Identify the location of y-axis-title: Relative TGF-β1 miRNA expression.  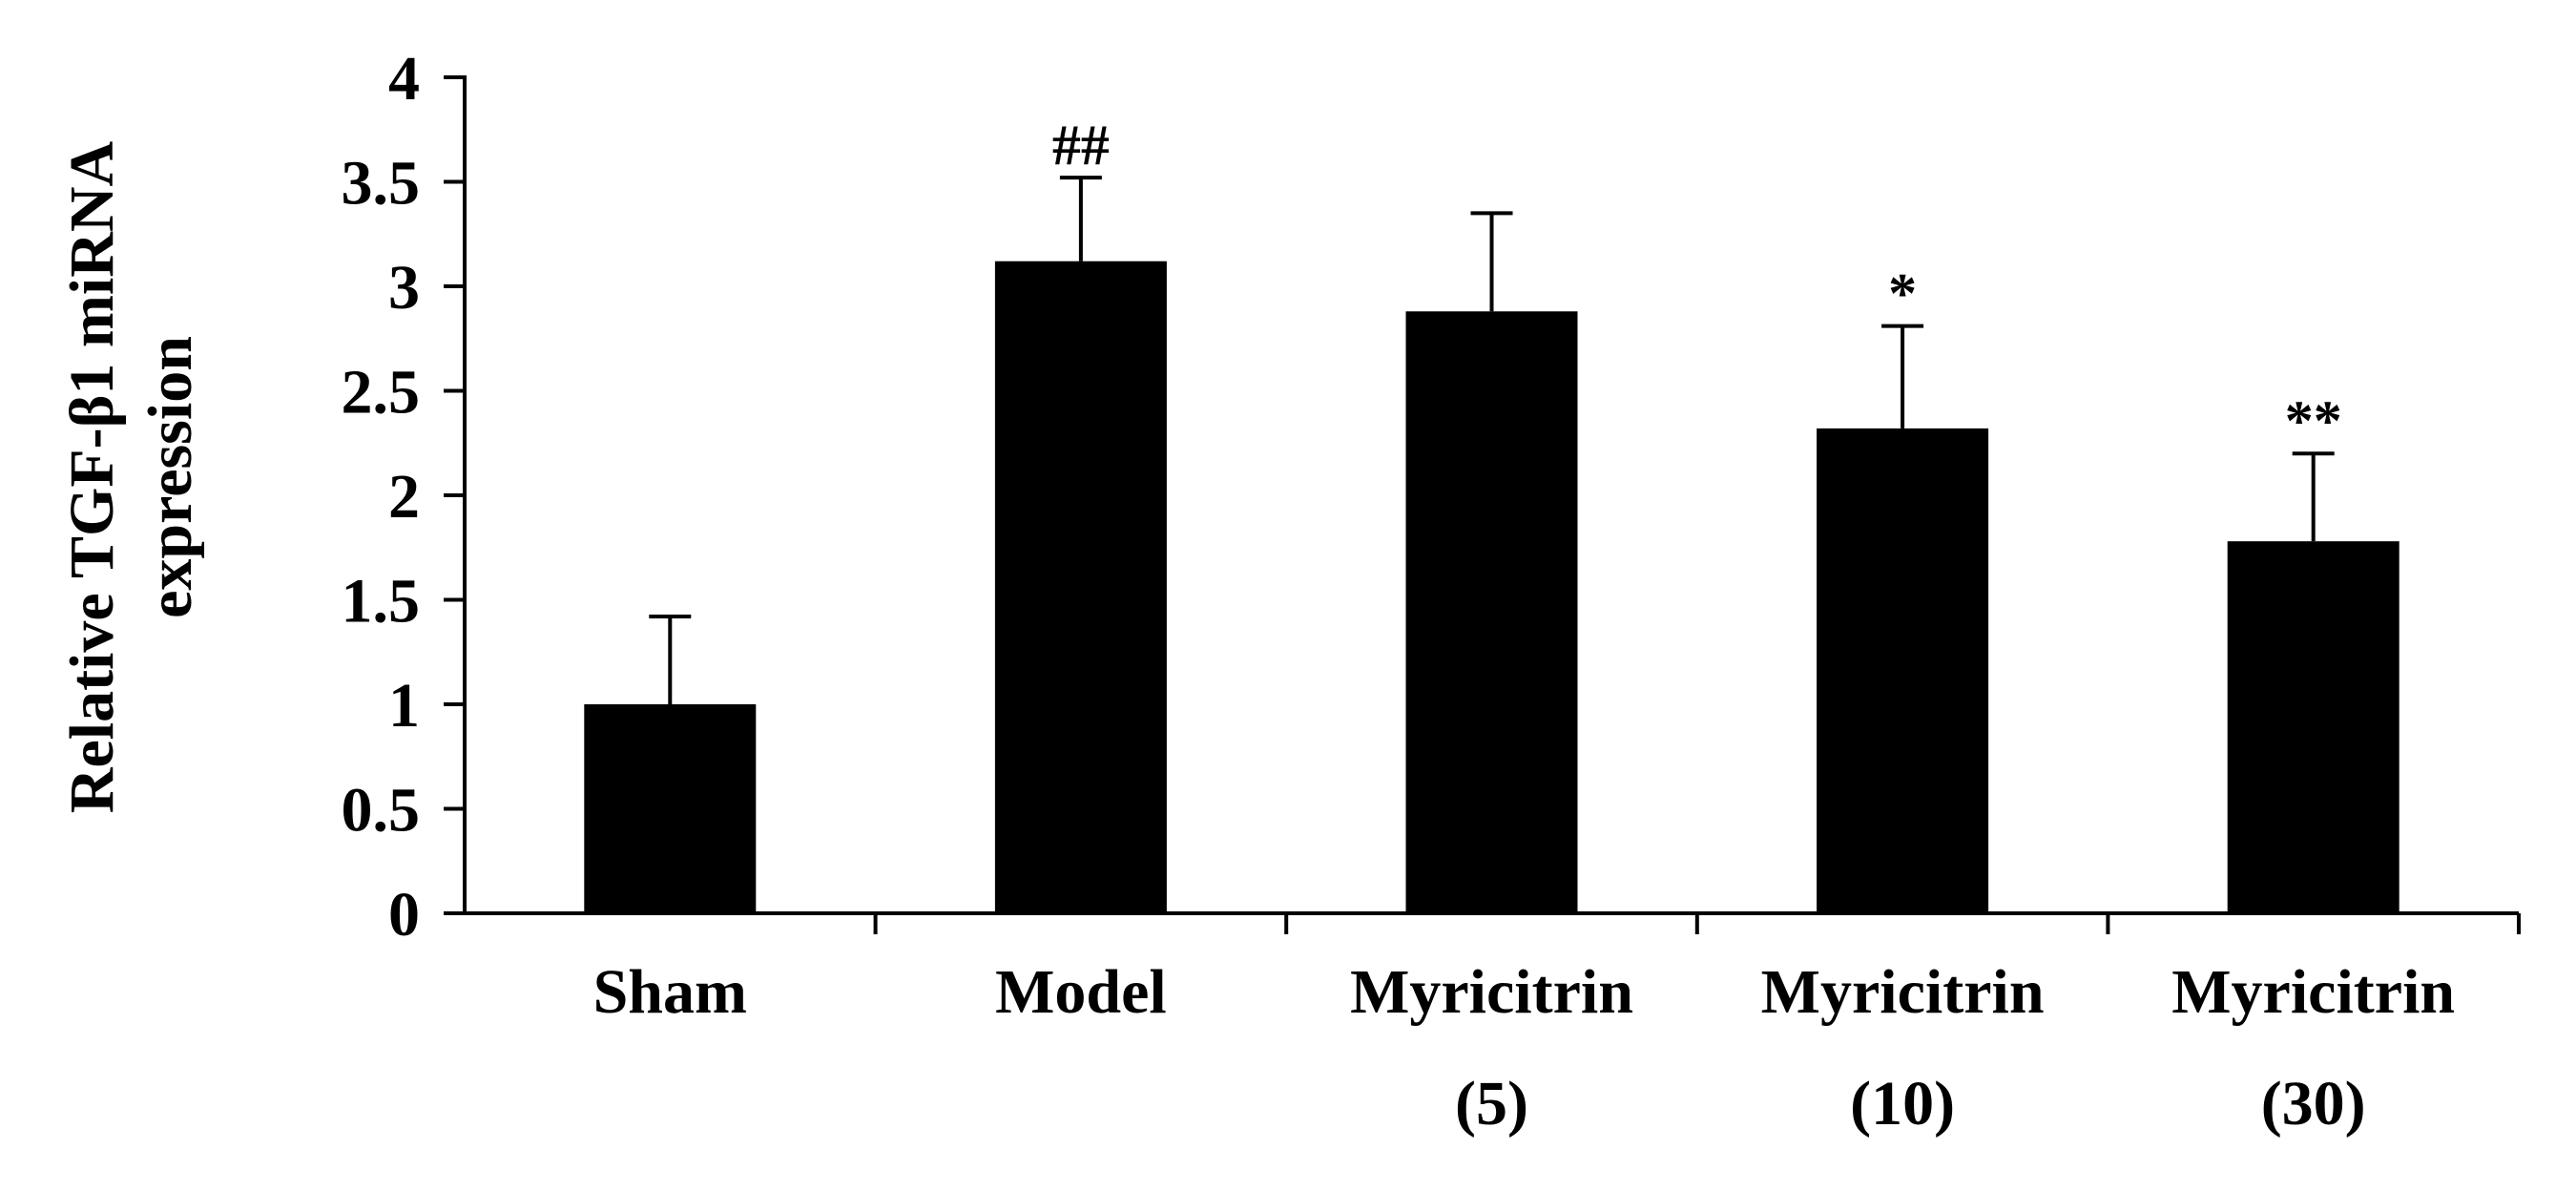
(131, 476).